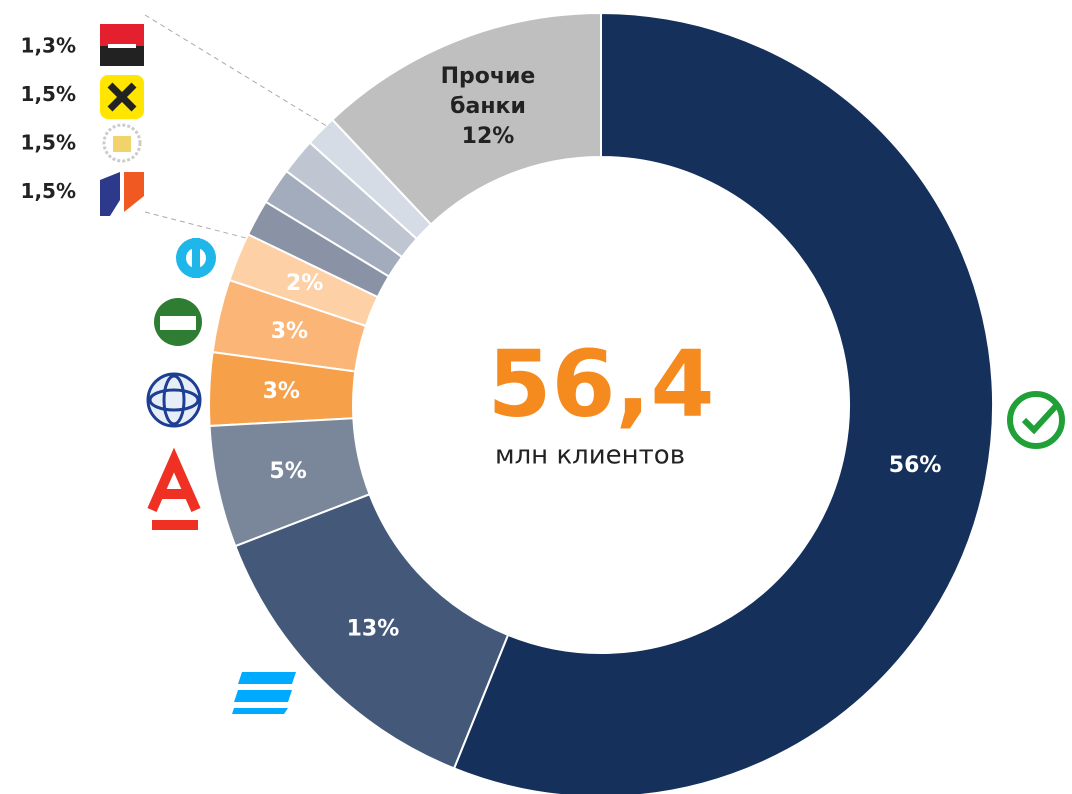 Image resolution: width=1072 pixels, height=794 pixels. I want to click on slice-label: Прочие банки 12%, so click(488, 107).